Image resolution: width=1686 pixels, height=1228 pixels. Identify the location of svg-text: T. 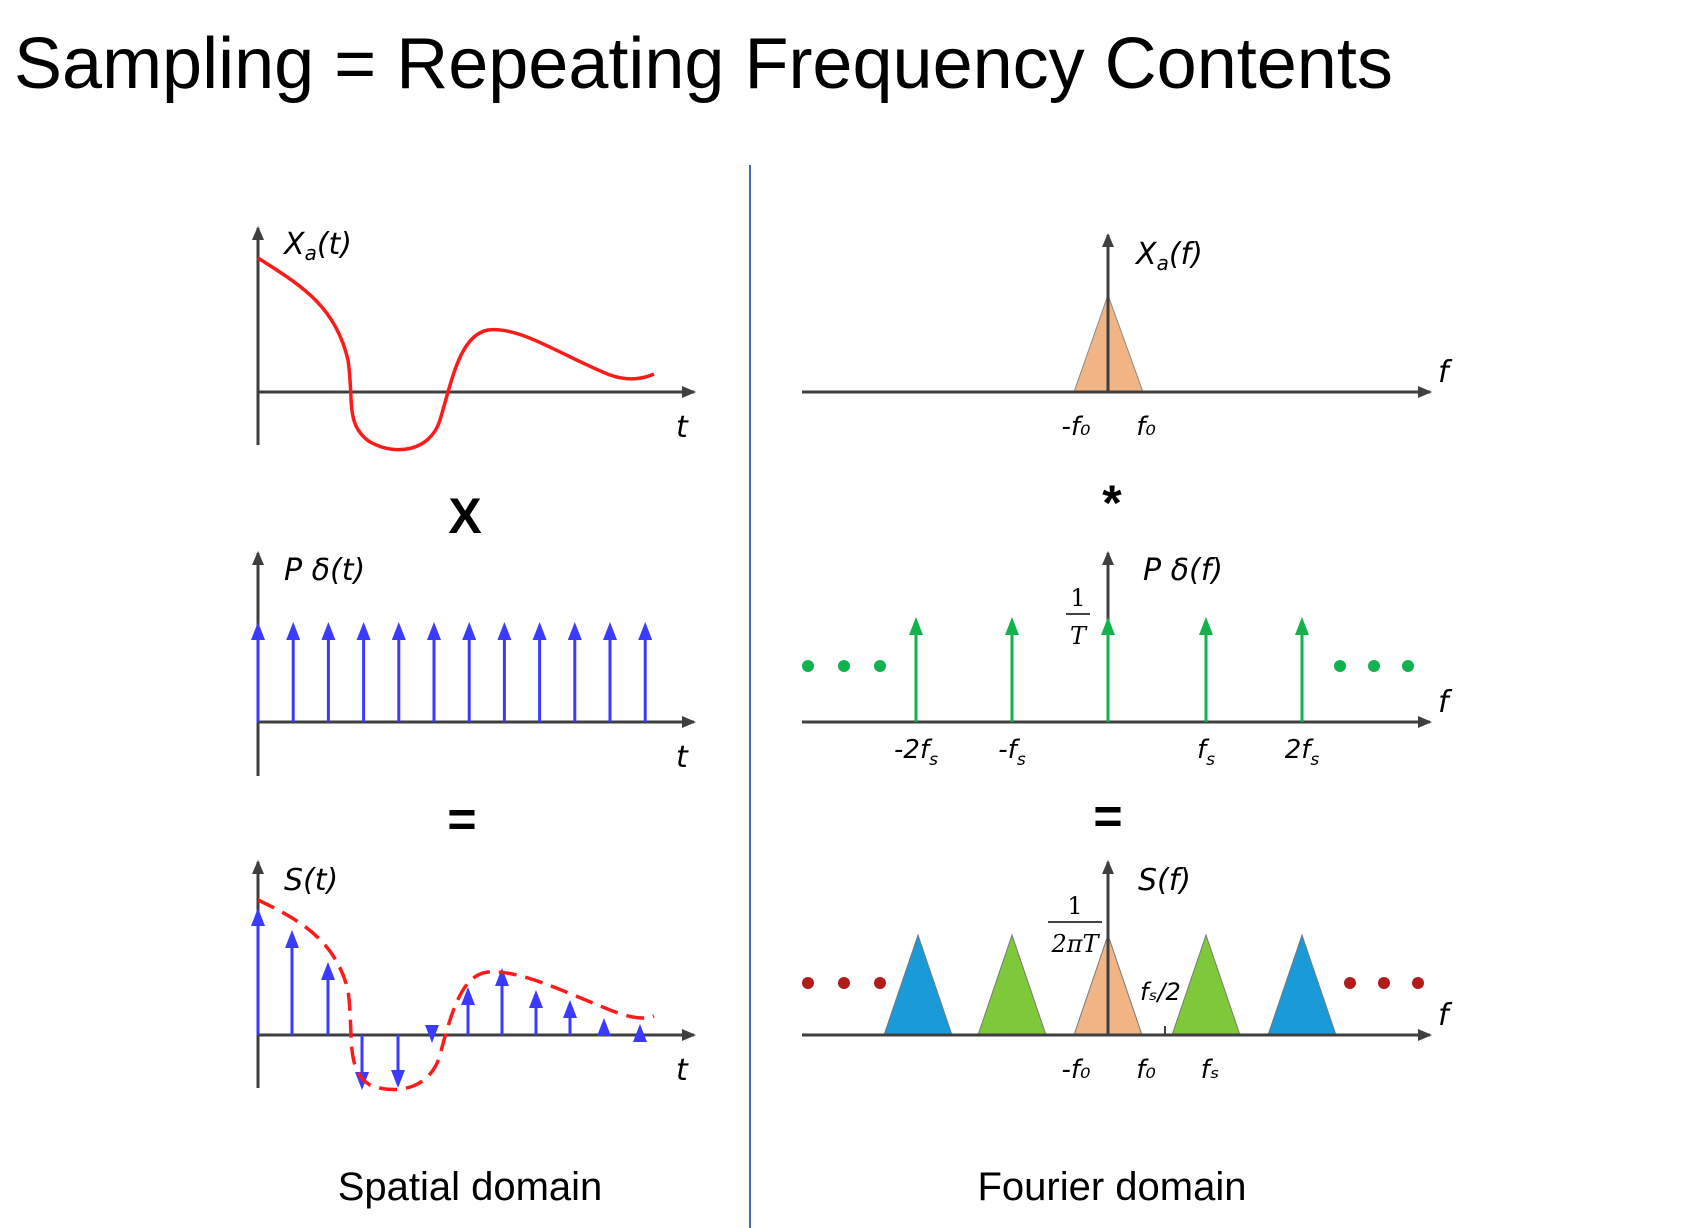
(1079, 636).